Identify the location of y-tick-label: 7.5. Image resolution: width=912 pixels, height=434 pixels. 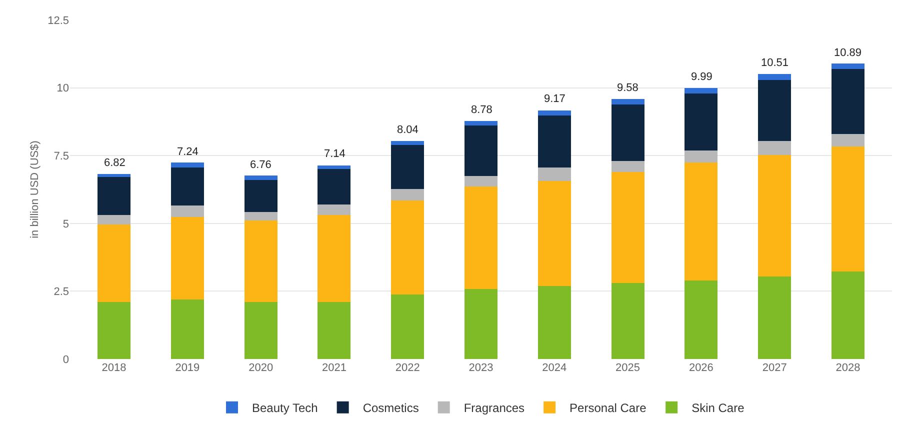
(61, 156).